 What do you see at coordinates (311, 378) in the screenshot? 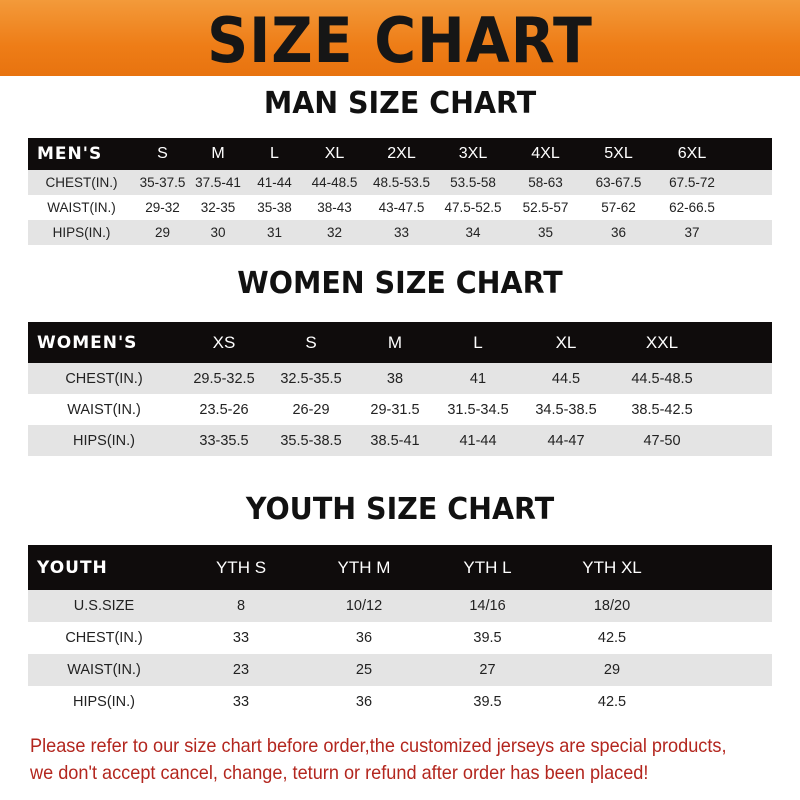
I see `measurement-cell: 32.5-35.5` at bounding box center [311, 378].